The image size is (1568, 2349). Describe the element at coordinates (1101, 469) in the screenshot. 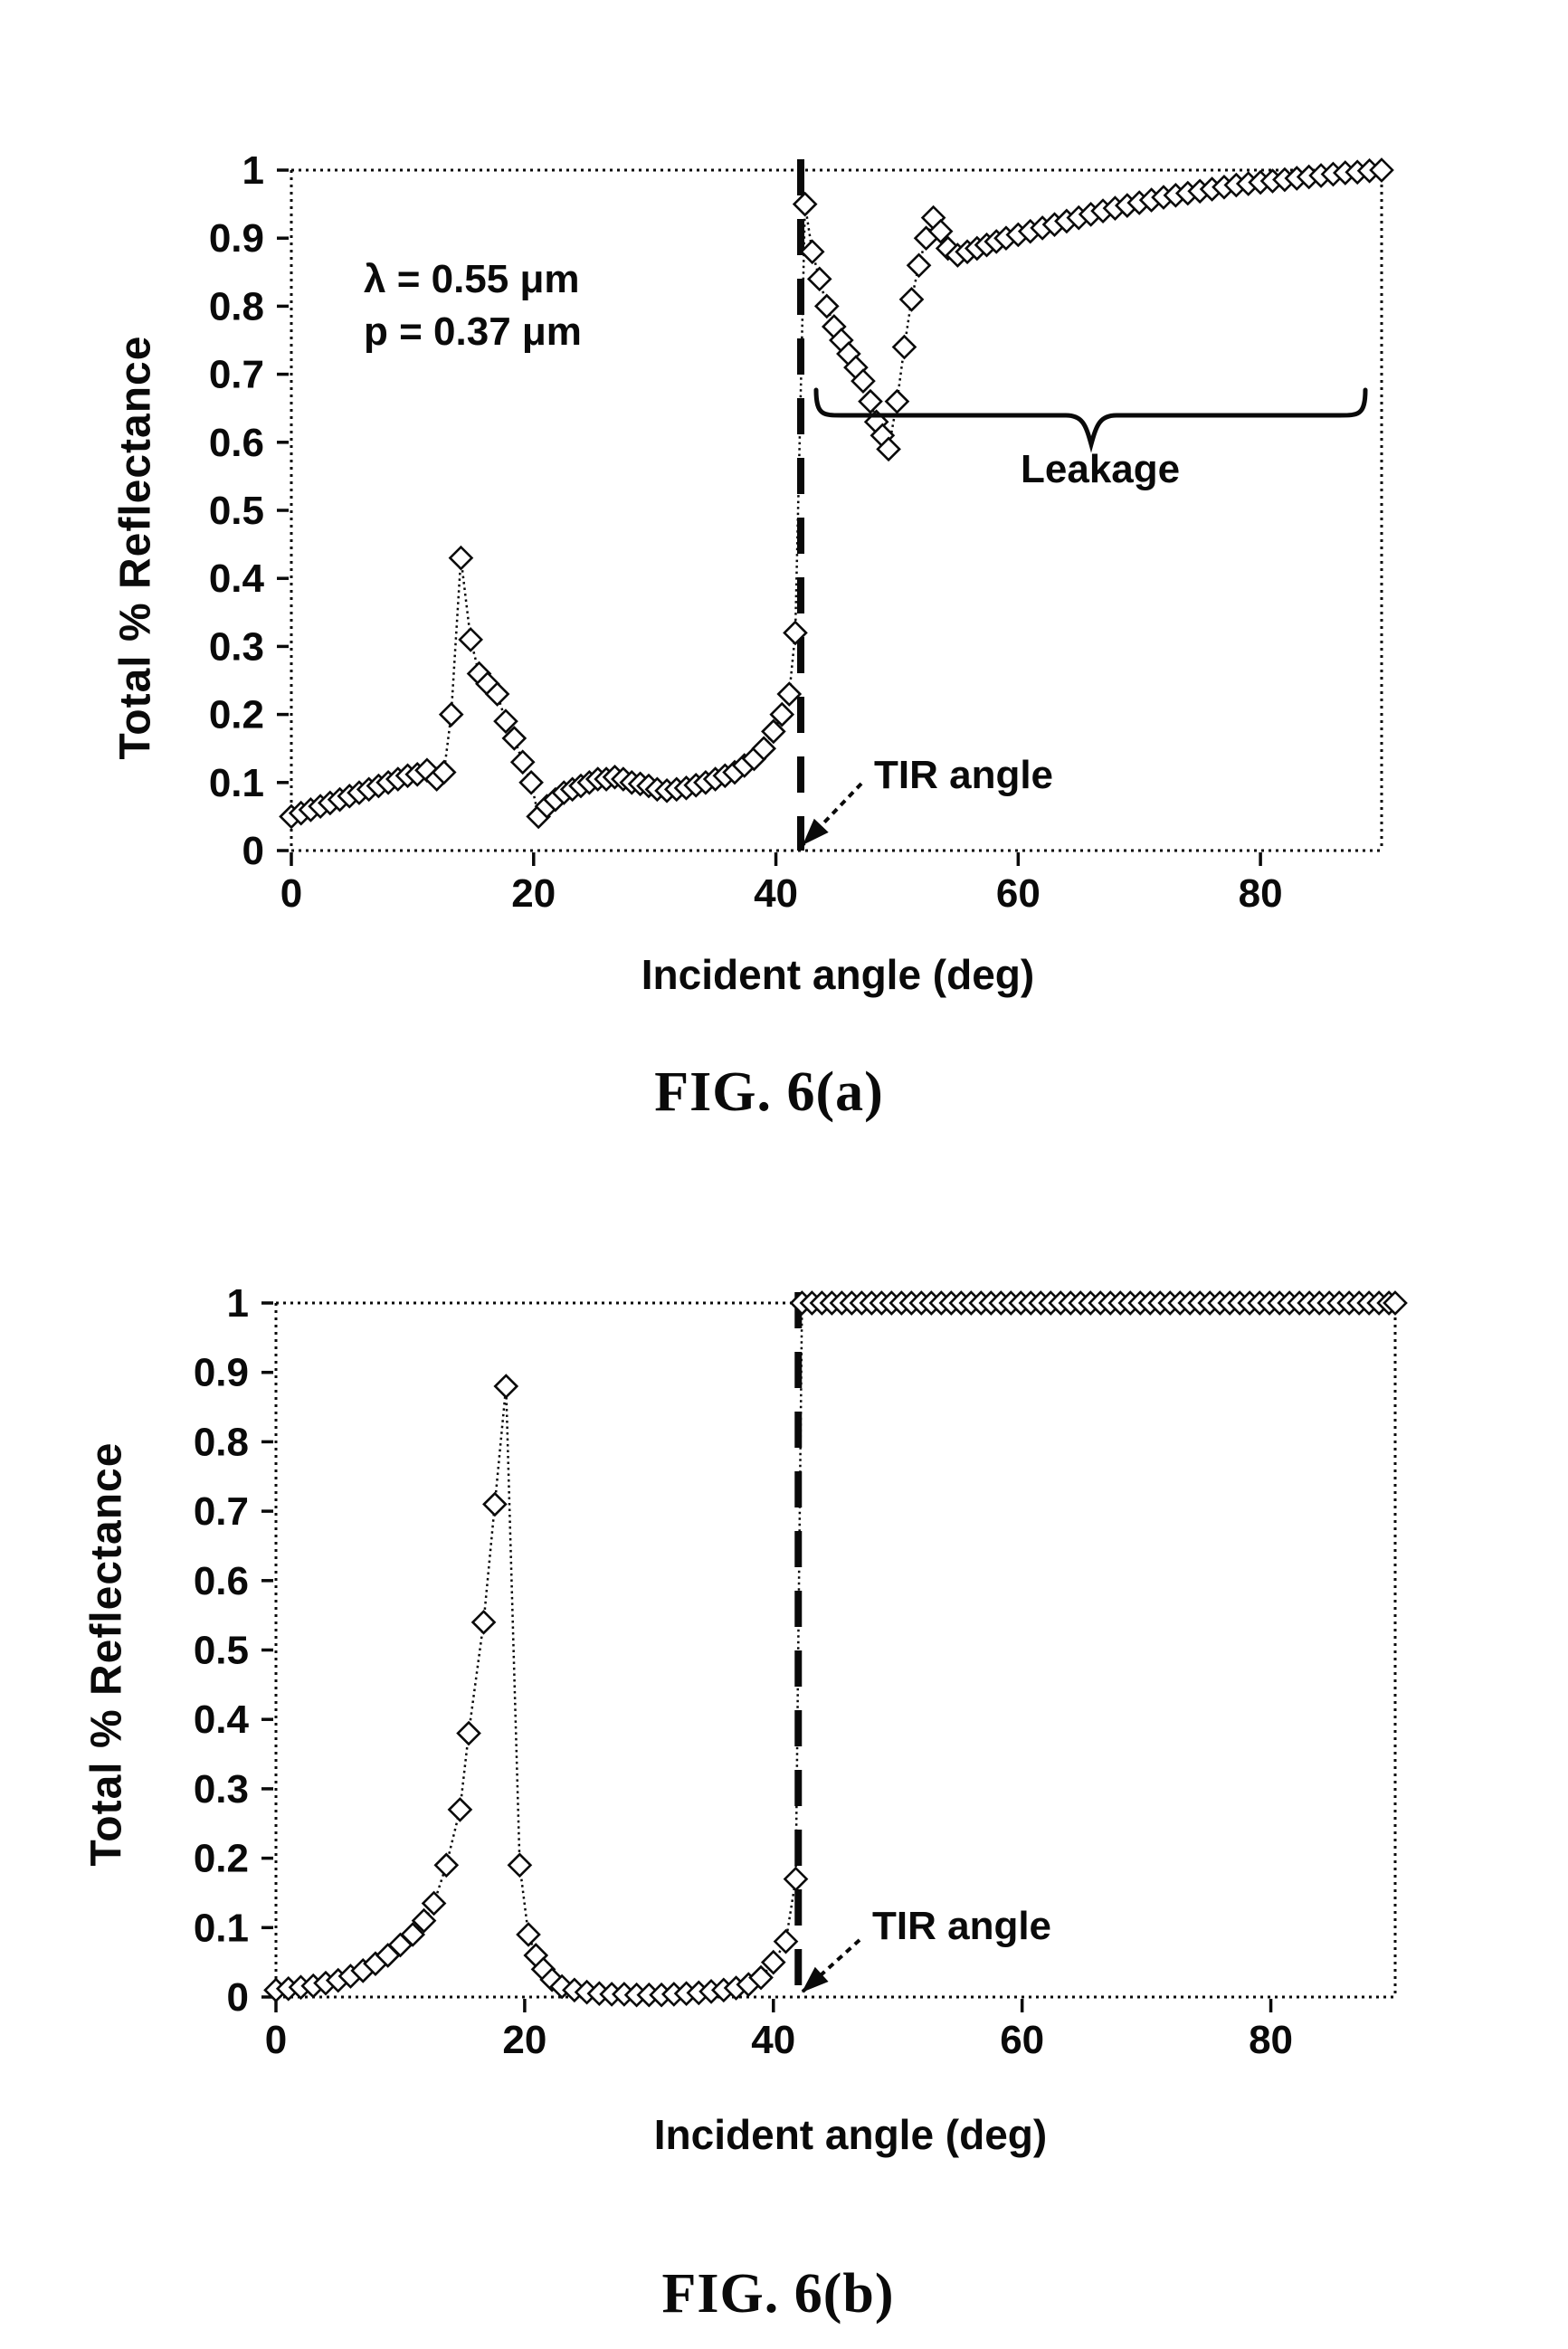

I see `fig6a-leakage-label: Leakage` at that location.